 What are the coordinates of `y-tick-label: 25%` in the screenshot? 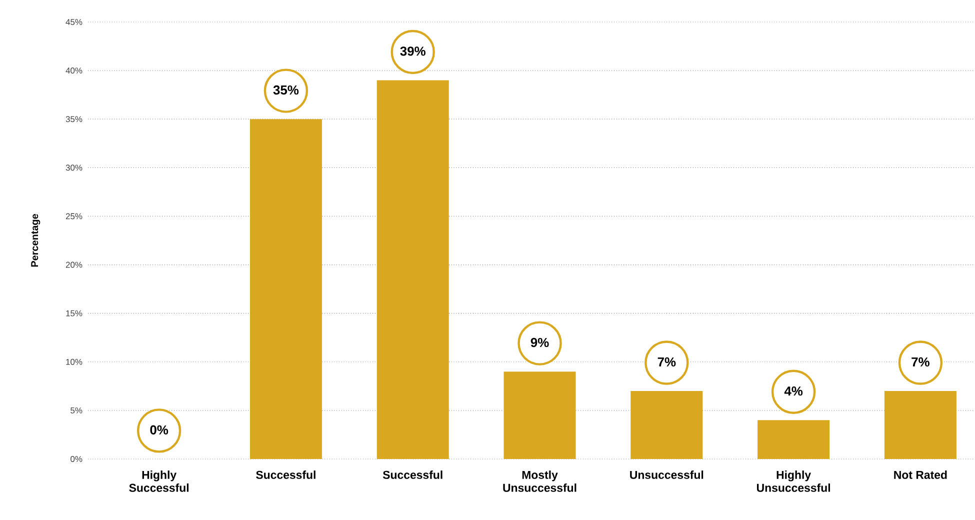 It's located at (74, 216).